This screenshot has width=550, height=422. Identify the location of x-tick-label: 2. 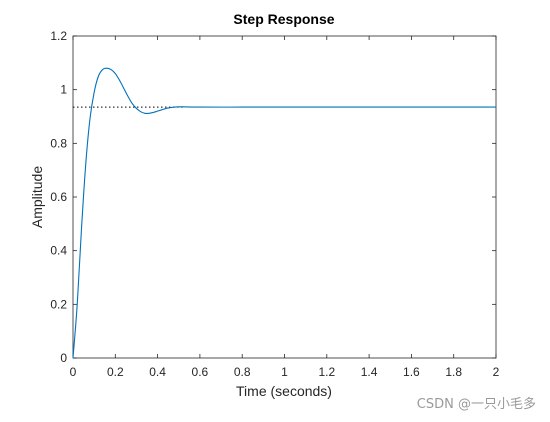
(496, 372).